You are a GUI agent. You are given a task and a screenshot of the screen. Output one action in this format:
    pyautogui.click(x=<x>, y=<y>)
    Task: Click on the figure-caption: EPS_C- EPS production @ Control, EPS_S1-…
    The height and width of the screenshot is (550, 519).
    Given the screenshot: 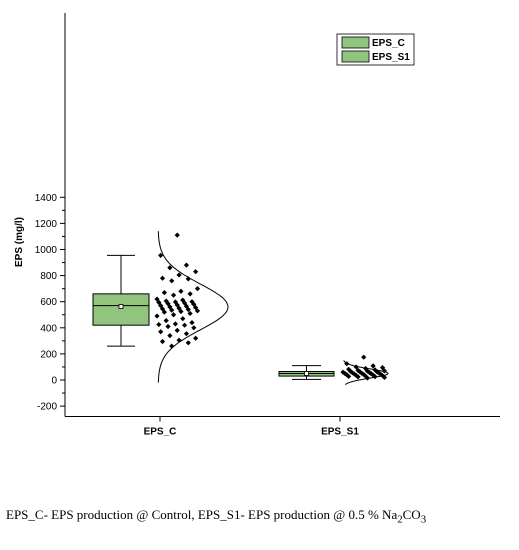 What is the action you would take?
    pyautogui.click(x=259, y=517)
    